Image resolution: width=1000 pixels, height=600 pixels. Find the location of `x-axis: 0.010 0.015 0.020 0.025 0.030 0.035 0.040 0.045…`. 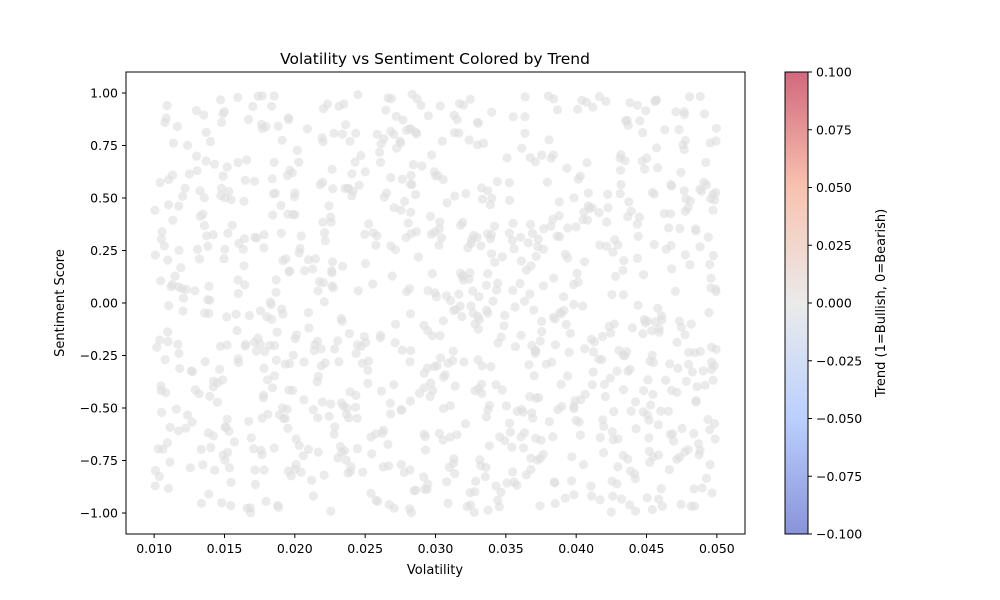

x-axis: 0.010 0.015 0.020 0.025 0.030 0.035 0.040 0.045… is located at coordinates (435, 545).